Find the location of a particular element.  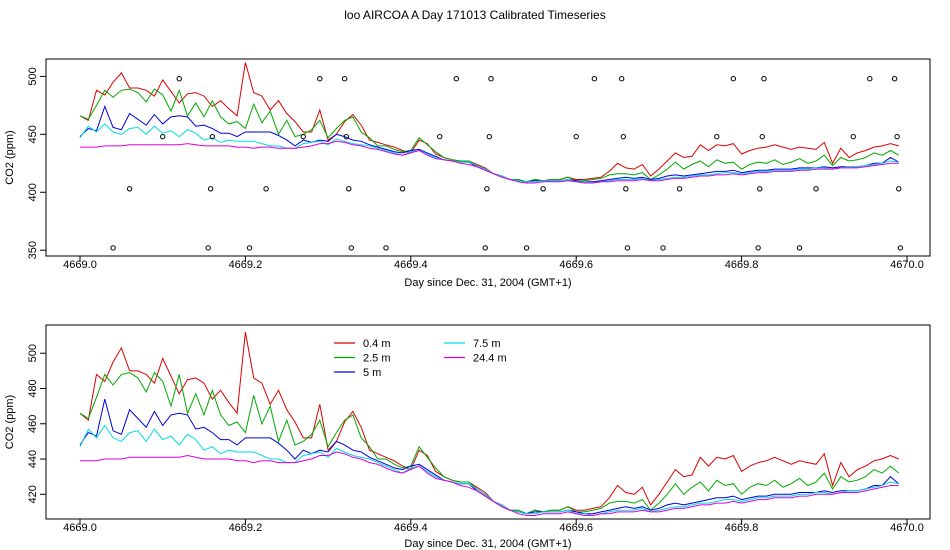

y-tick-label: 400 is located at coordinates (33, 192).